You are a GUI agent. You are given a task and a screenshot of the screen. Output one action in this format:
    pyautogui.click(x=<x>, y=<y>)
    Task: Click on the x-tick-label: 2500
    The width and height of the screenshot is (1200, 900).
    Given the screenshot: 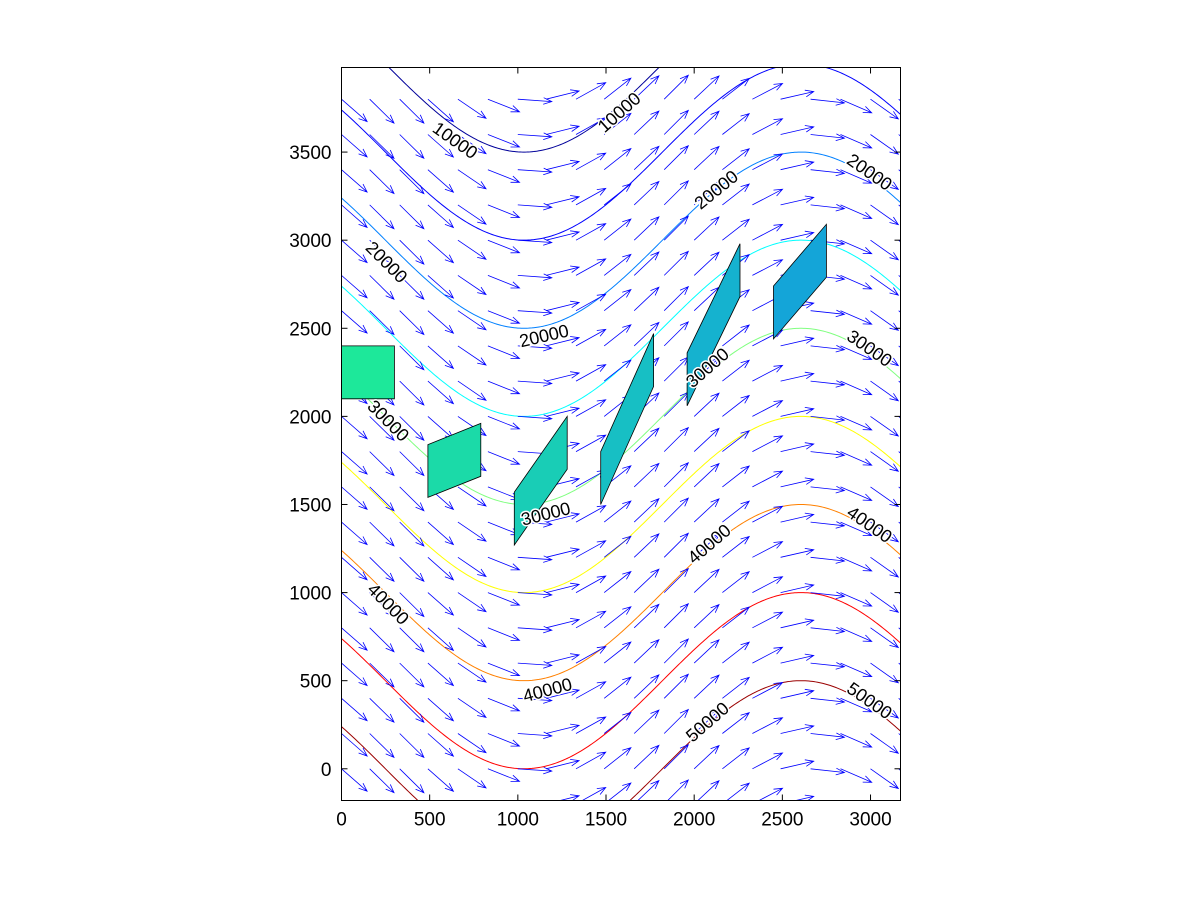 What is the action you would take?
    pyautogui.click(x=782, y=820)
    